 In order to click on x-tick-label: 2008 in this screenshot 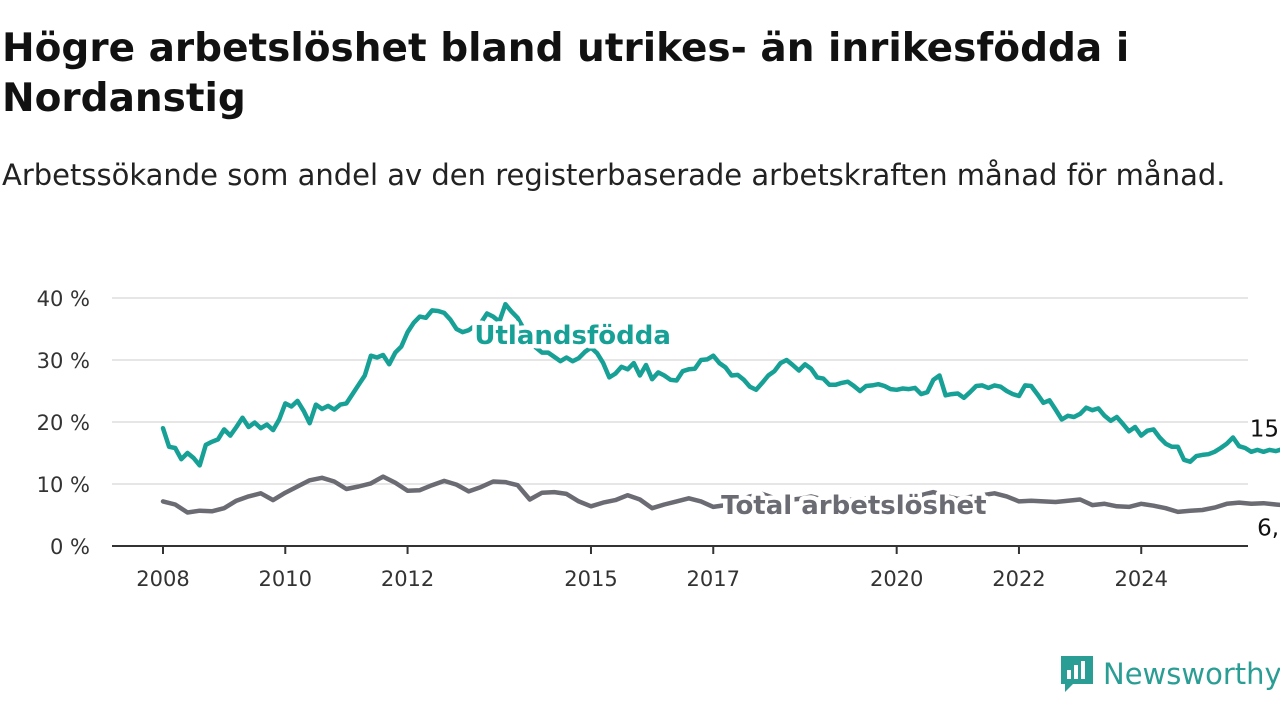, I will do `click(162, 579)`.